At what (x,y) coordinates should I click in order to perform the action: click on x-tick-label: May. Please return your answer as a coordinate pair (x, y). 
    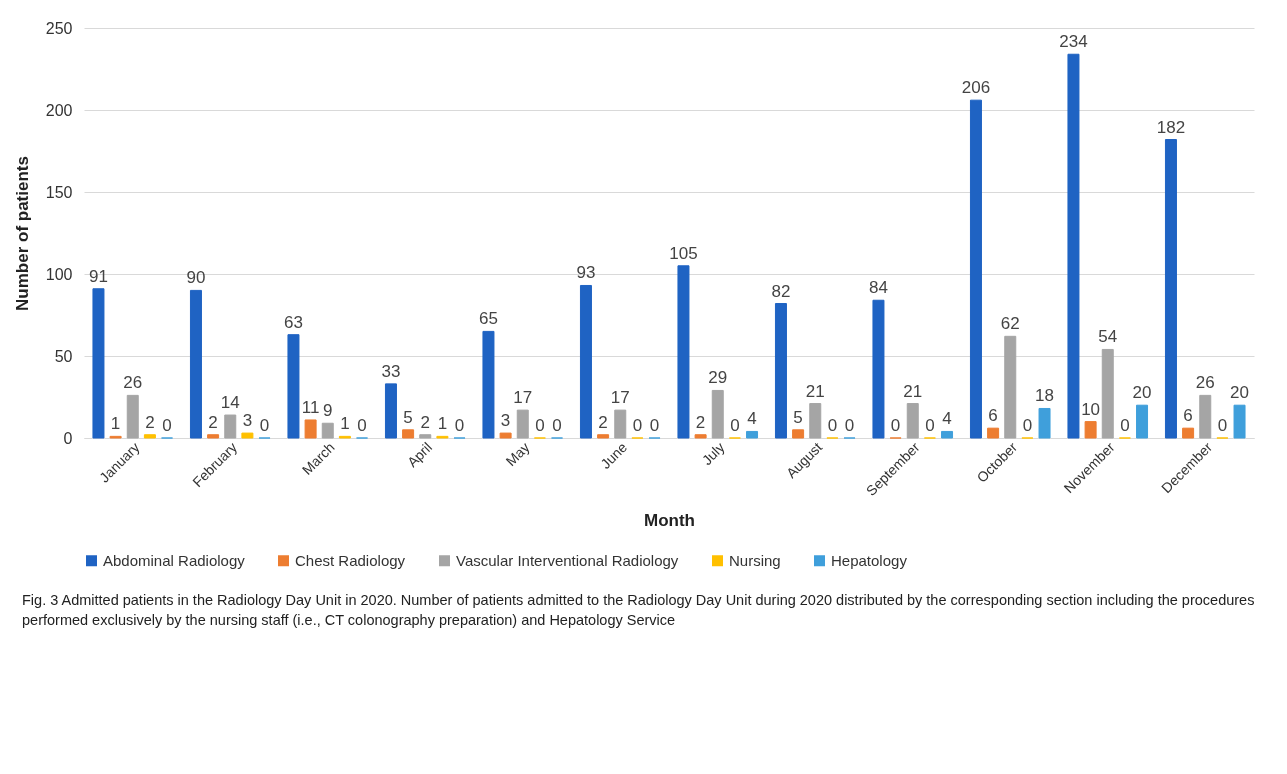
    Looking at the image, I should click on (517, 454).